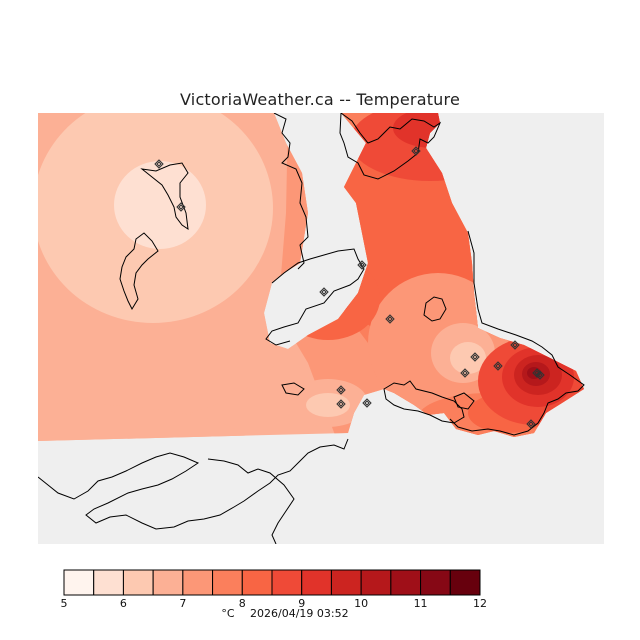  Describe the element at coordinates (390, 146) in the screenshot. I see `coastline-peninsula` at that location.